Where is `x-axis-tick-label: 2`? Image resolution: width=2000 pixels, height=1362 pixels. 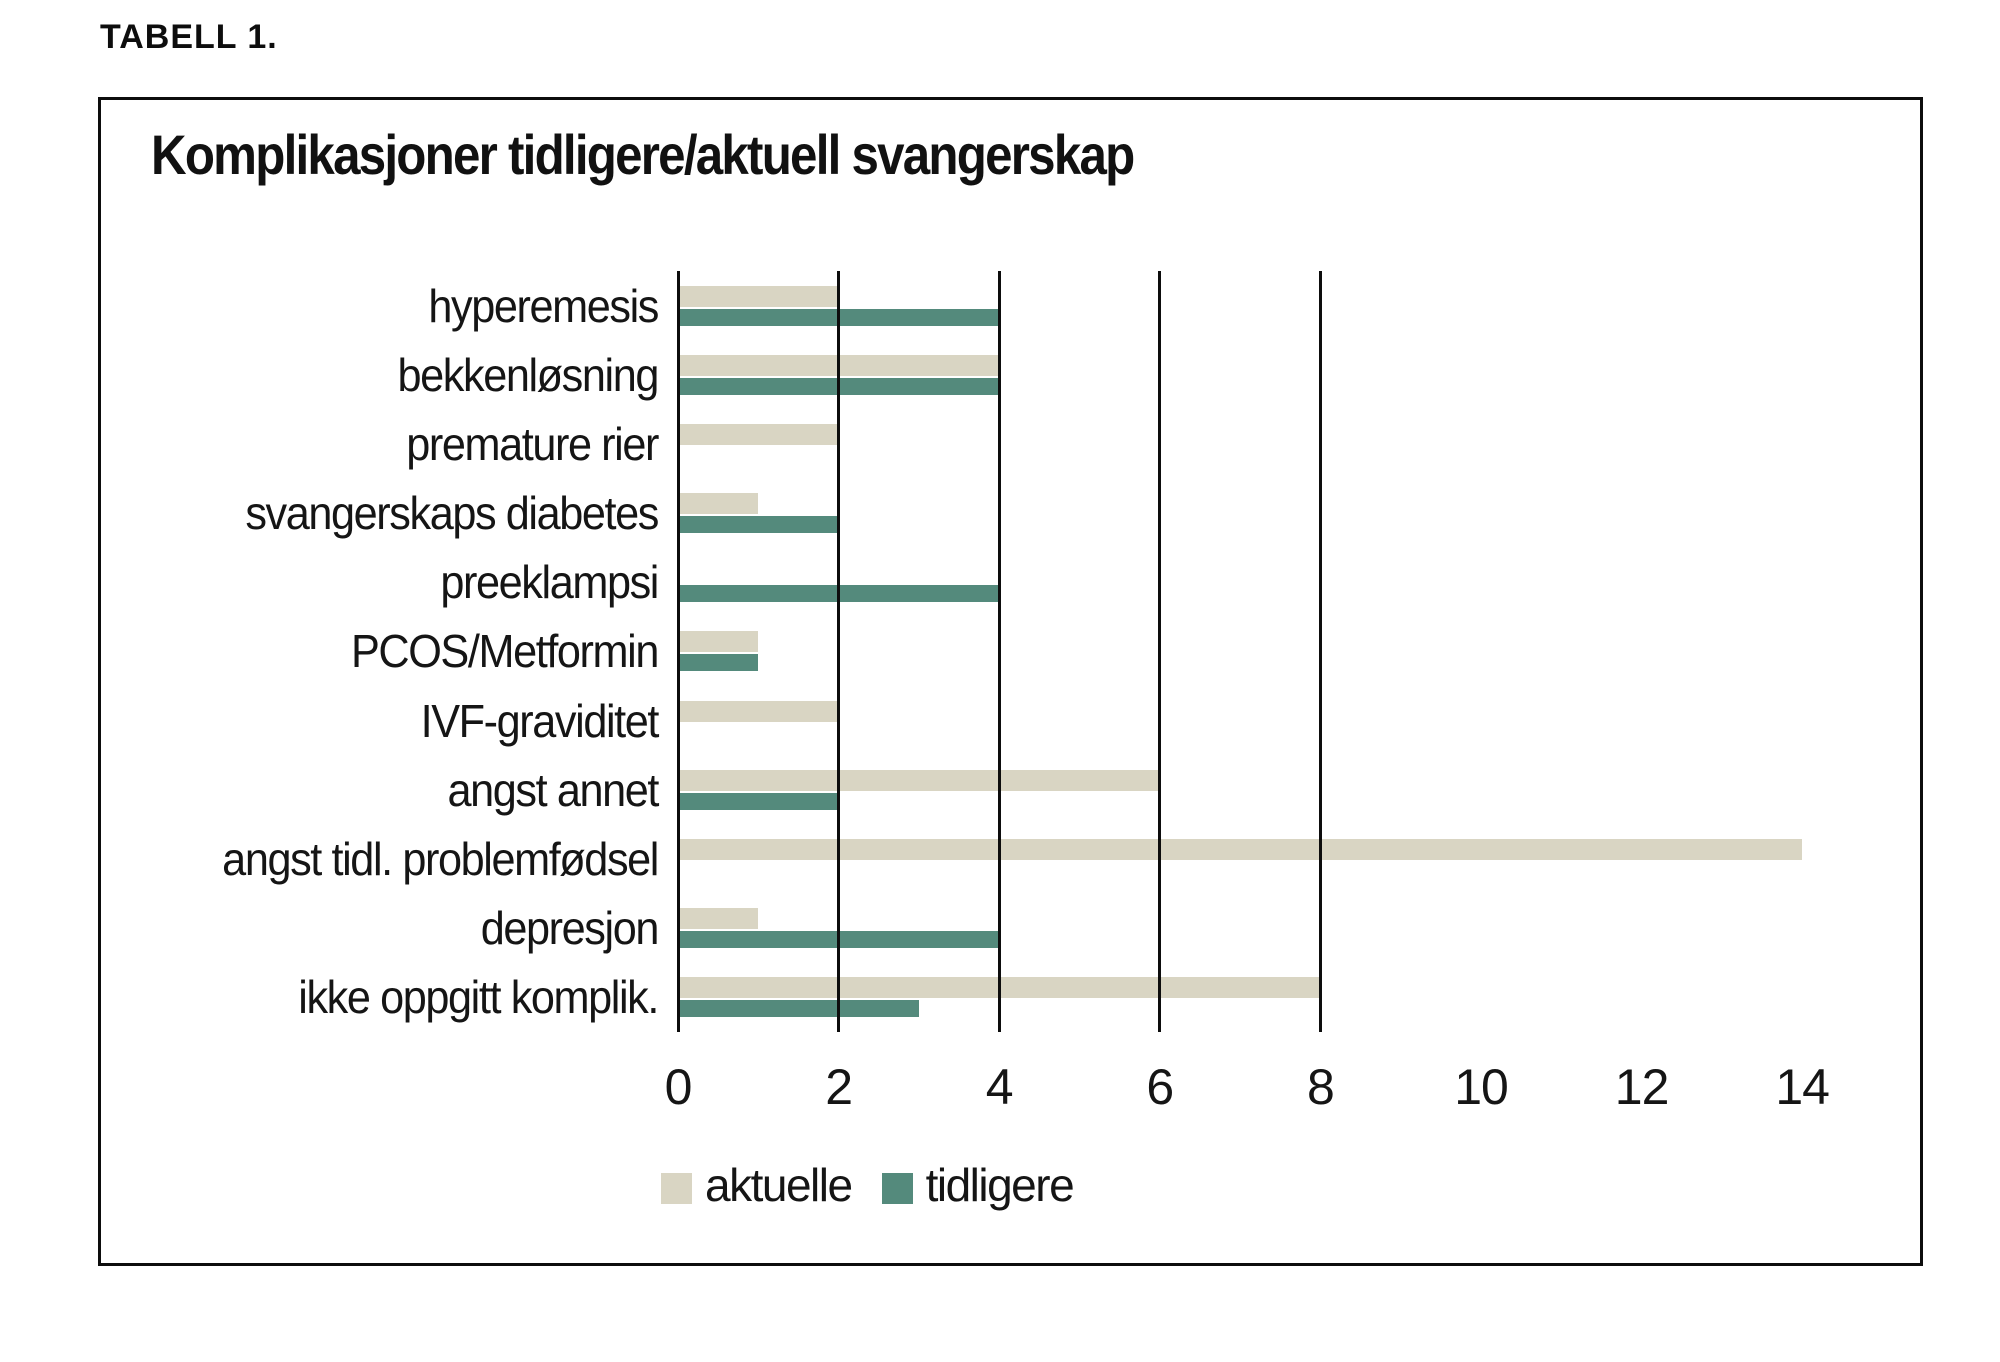 x-axis-tick-label: 2 is located at coordinates (839, 1087).